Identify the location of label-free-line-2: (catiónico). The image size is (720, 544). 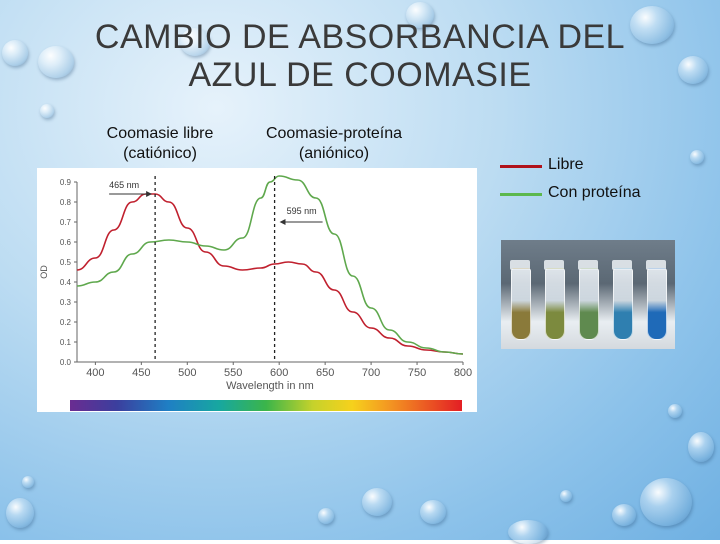
(160, 153).